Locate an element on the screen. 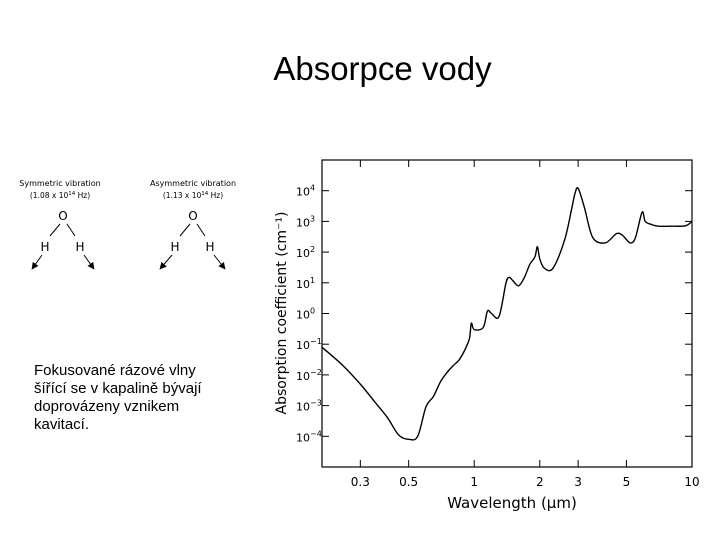 The height and width of the screenshot is (540, 720). y-tick-label: 10⁻² is located at coordinates (309, 375).